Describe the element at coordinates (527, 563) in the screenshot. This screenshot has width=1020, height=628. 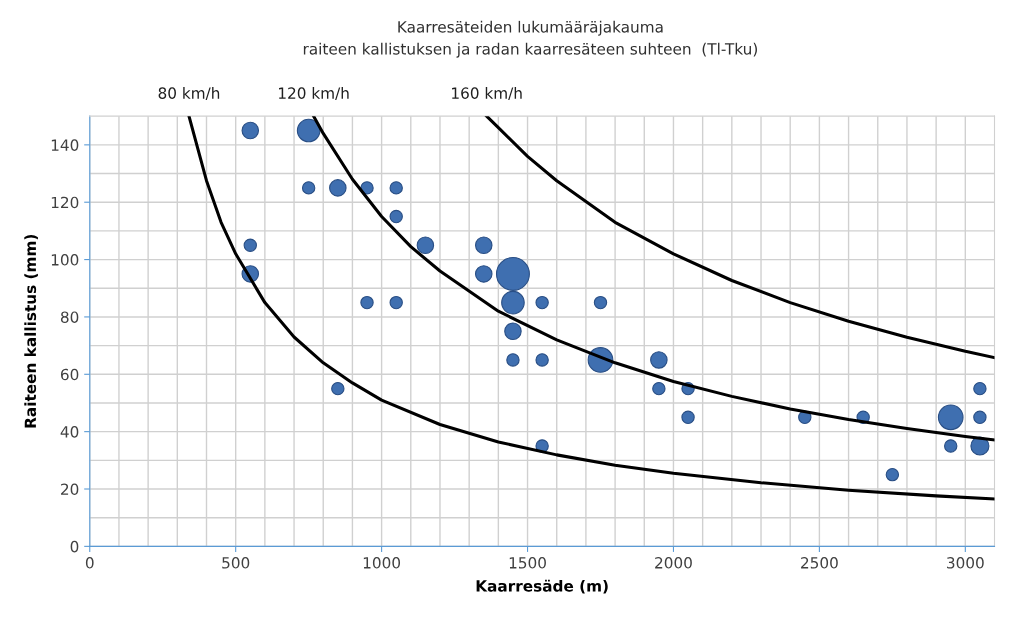
I see `x-tick-label: 1500` at that location.